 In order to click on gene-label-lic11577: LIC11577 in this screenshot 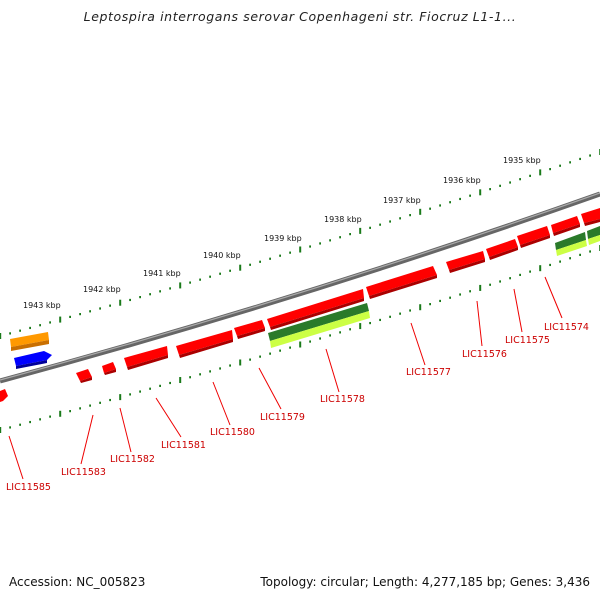, I will do `click(428, 372)`.